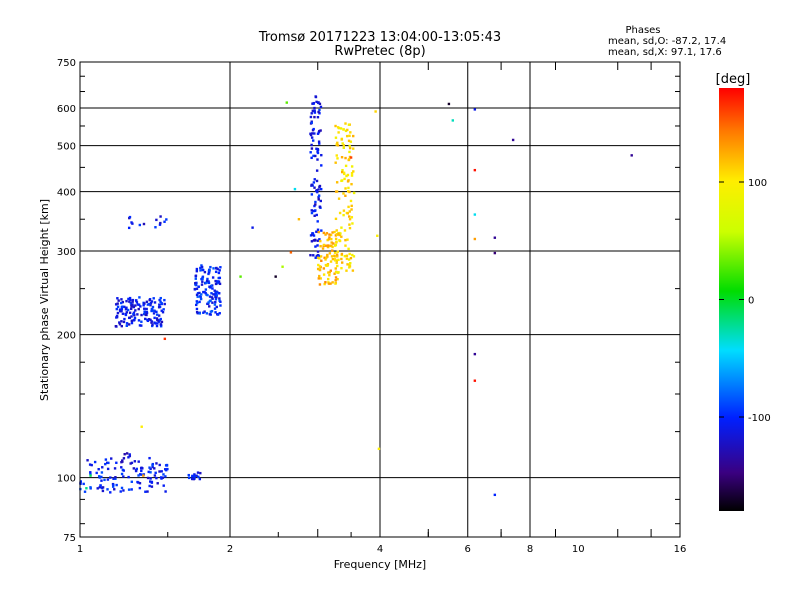 Image resolution: width=800 pixels, height=600 pixels. Describe the element at coordinates (66, 252) in the screenshot. I see `y-tick-label: 300` at that location.